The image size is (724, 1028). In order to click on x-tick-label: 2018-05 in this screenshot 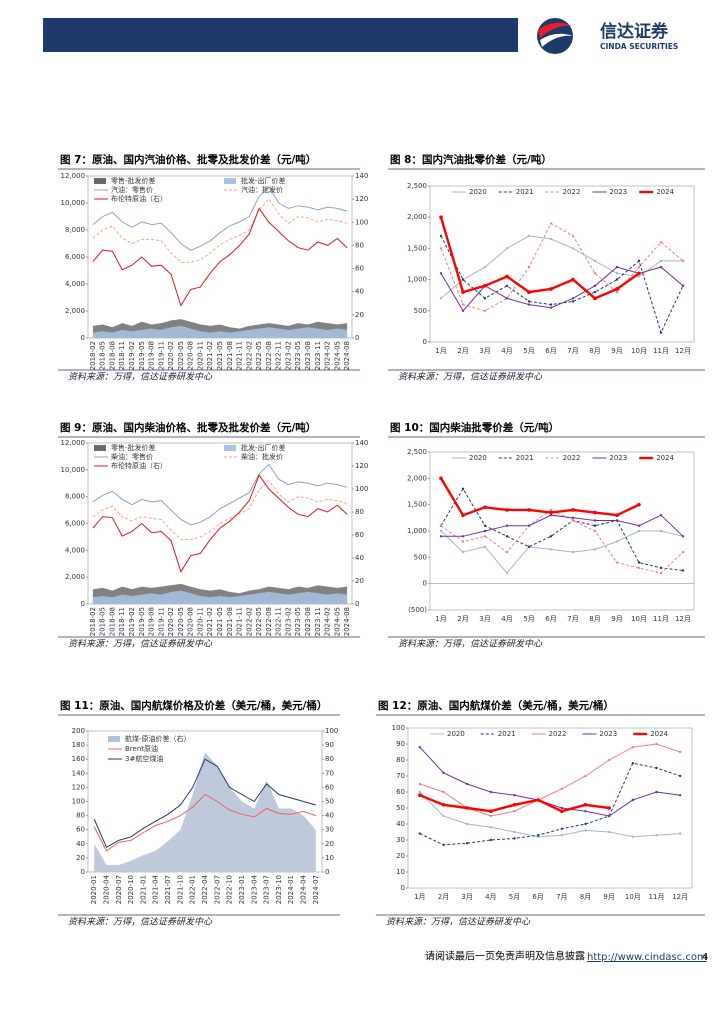, I will do `click(103, 355)`.